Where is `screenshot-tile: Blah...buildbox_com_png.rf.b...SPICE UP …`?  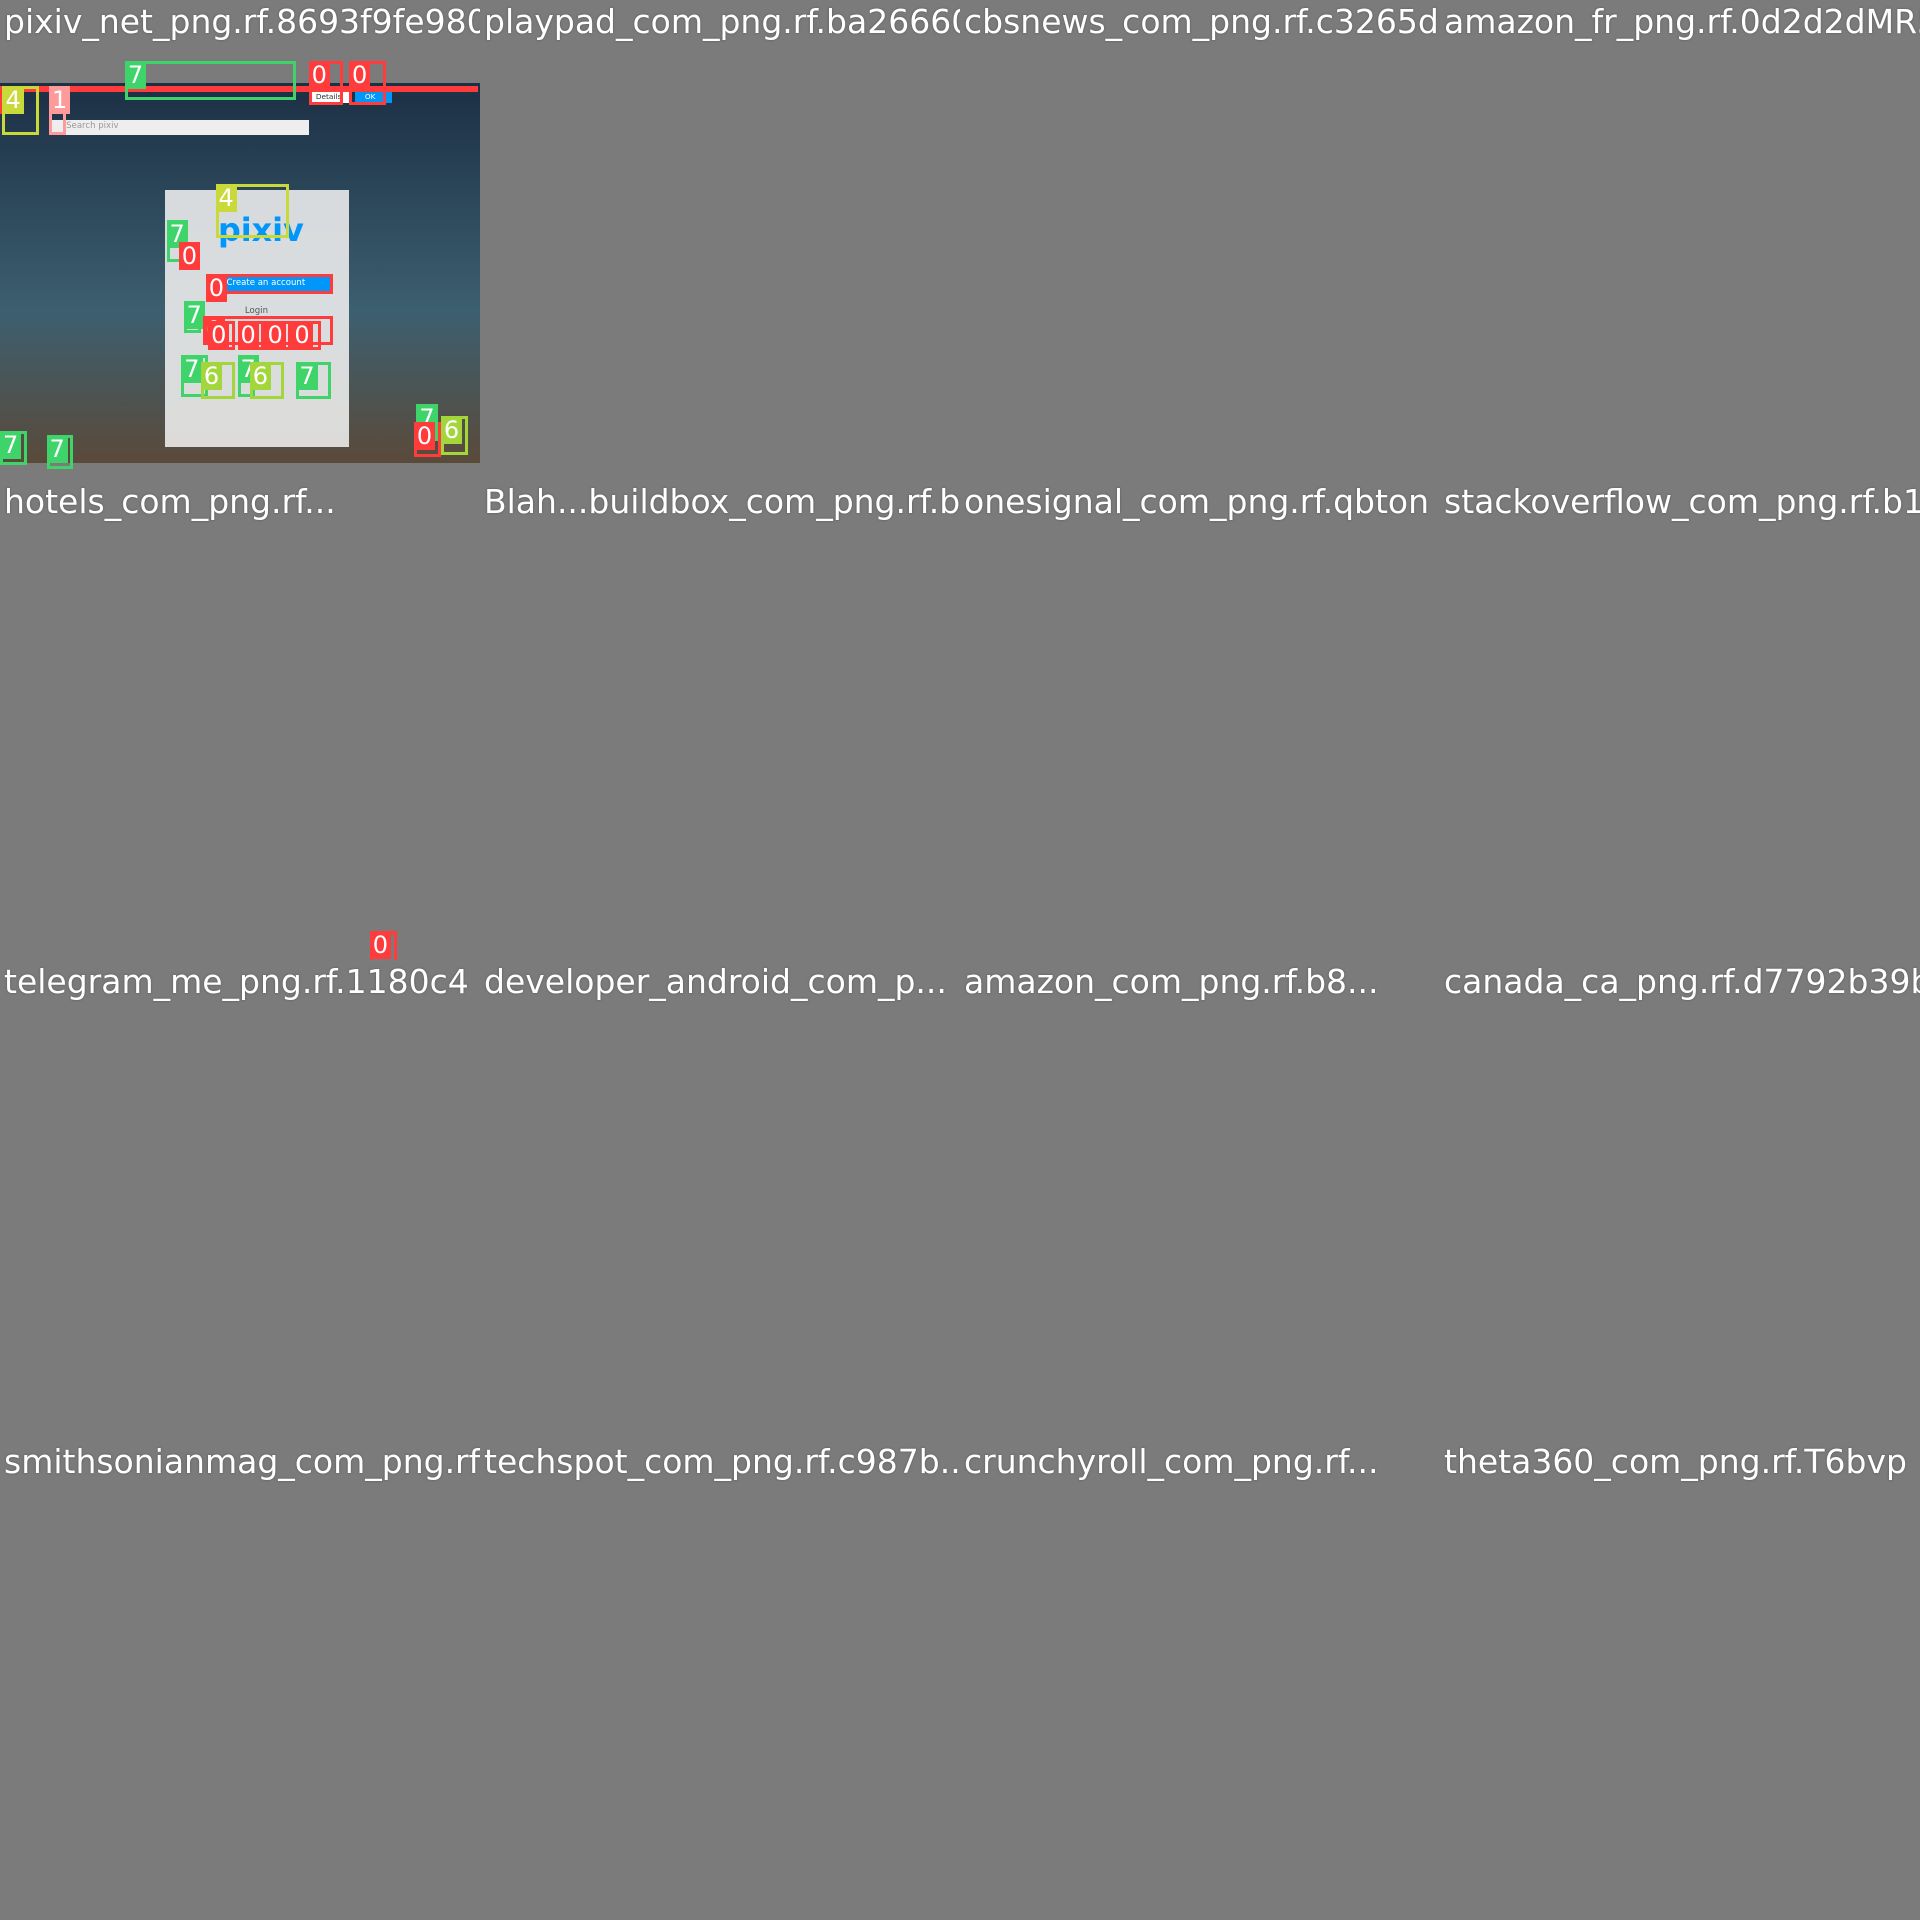
screenshot-tile: Blah...buildbox_com_png.rf.b...SPICE UP … is located at coordinates (720, 720).